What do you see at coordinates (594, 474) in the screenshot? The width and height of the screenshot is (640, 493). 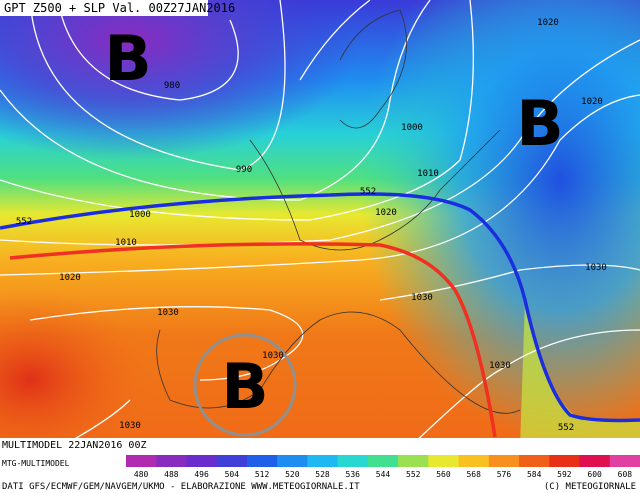 I see `legend-label: 600` at bounding box center [594, 474].